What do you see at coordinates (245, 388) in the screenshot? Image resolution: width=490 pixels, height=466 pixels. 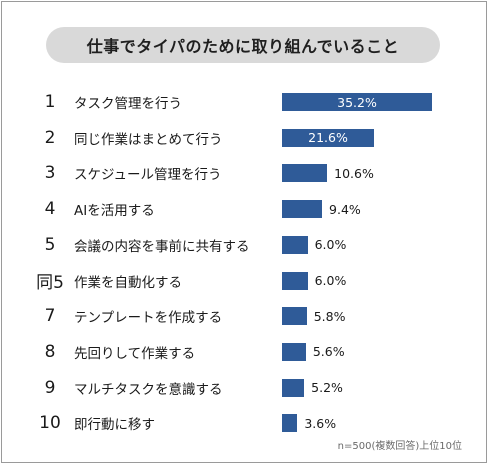 I see `bar-row: 9 マルチタスクを意識する 5.2%` at bounding box center [245, 388].